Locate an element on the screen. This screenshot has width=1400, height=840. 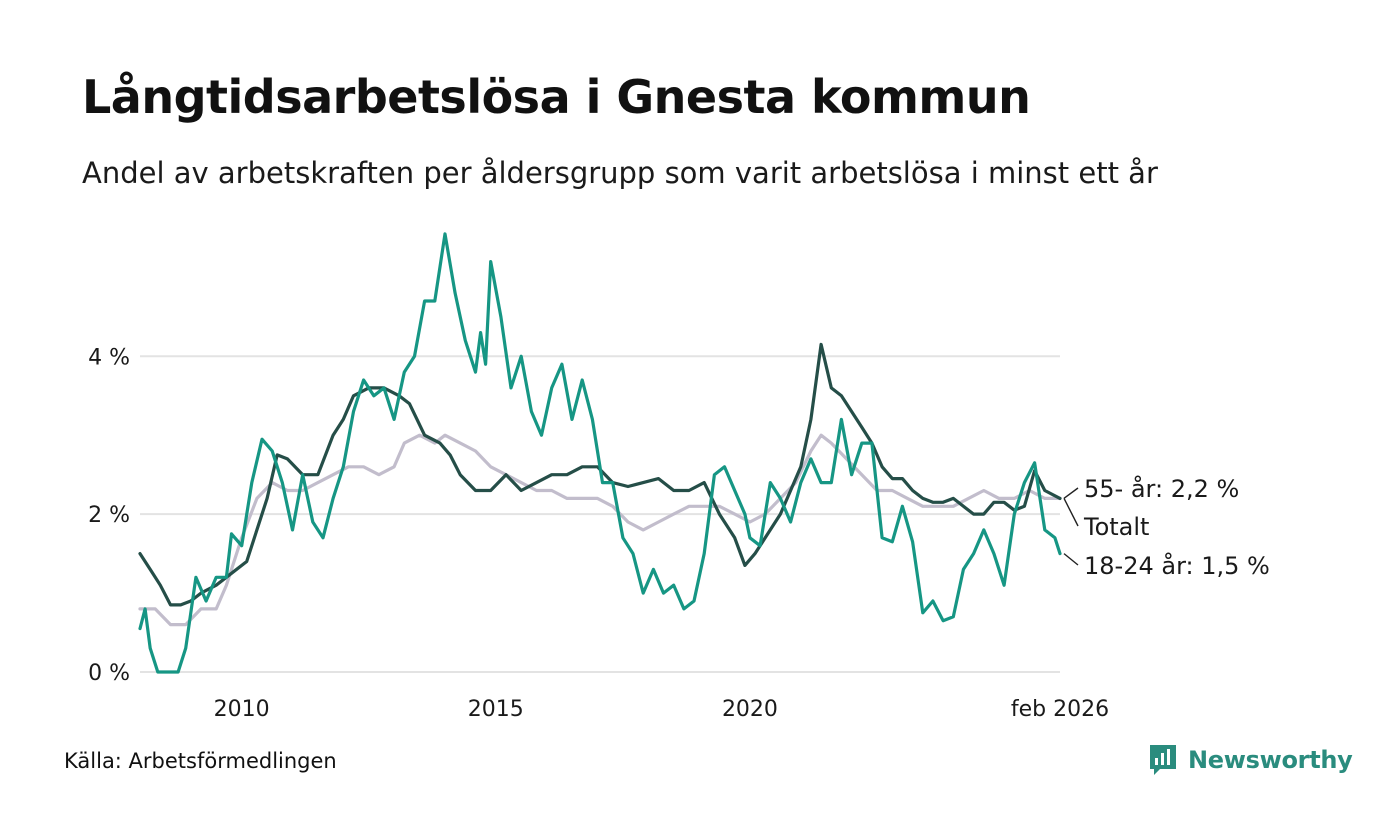
x-tick-label: feb 2026 is located at coordinates (1060, 709).